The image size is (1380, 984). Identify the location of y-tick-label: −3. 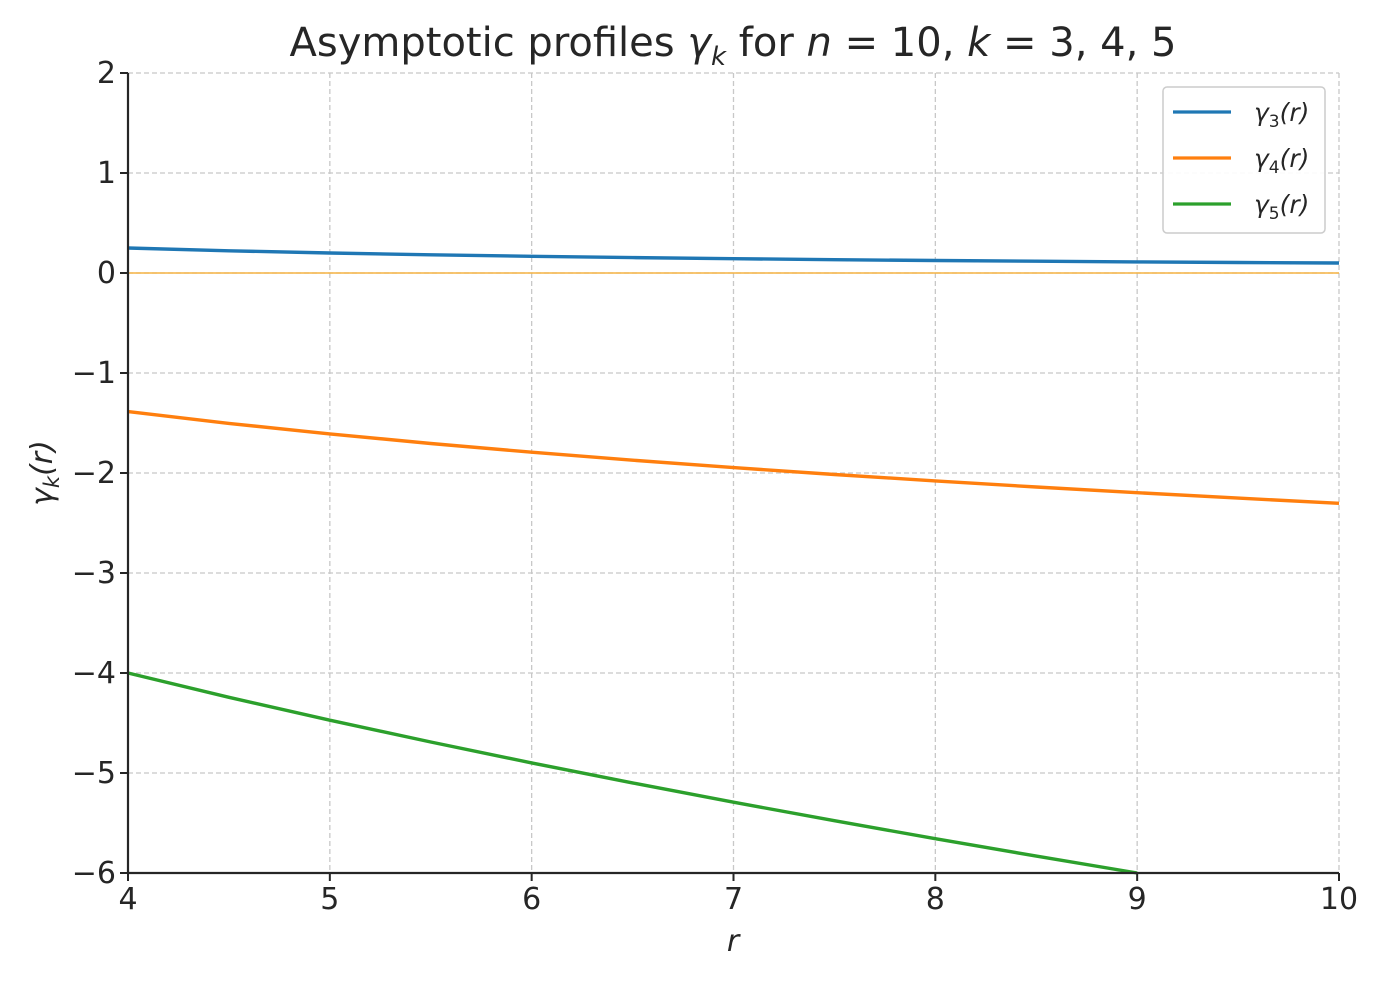
(94, 573).